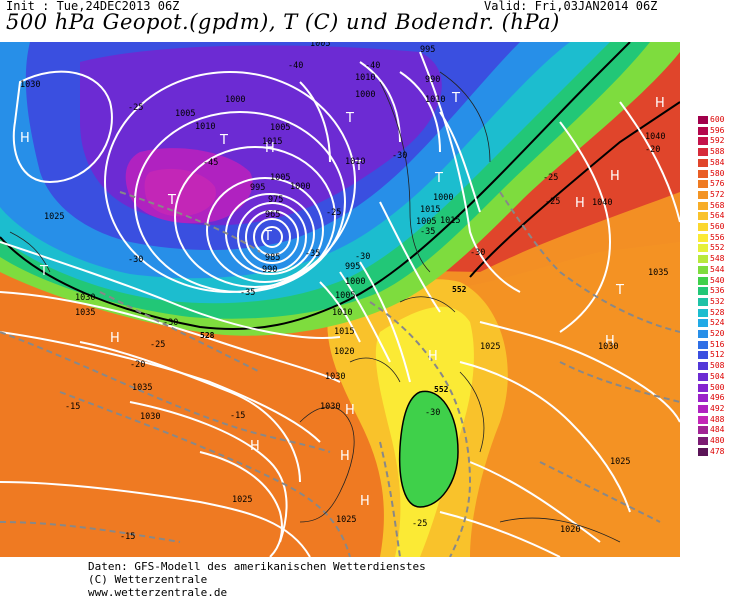  I want to click on legend-label: 600, so click(717, 119).